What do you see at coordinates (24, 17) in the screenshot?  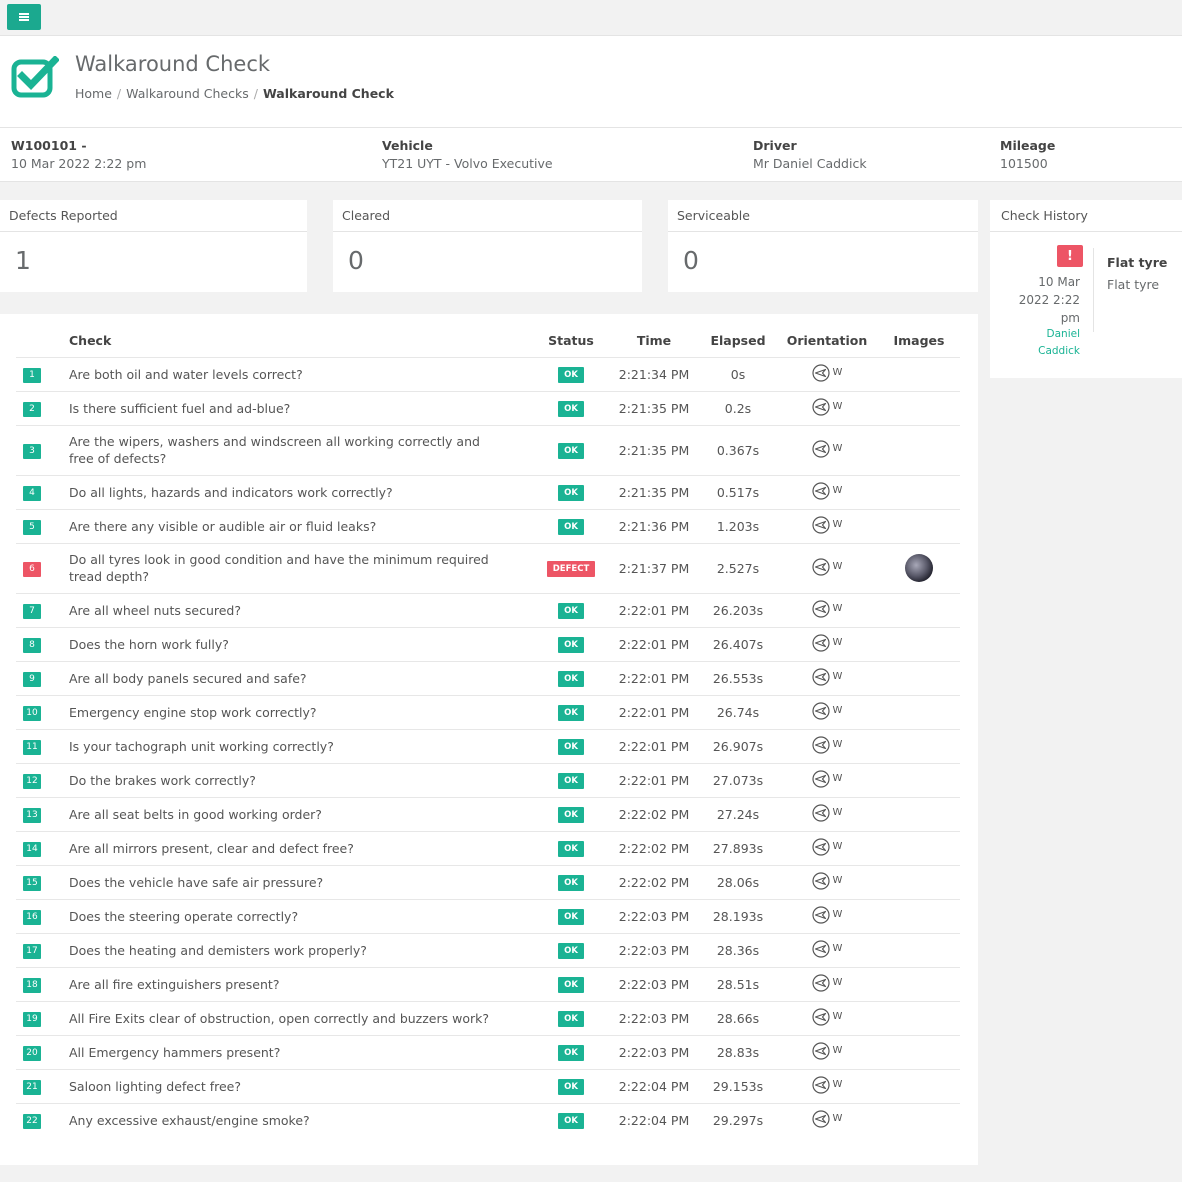 I see `menu-toggle-button` at bounding box center [24, 17].